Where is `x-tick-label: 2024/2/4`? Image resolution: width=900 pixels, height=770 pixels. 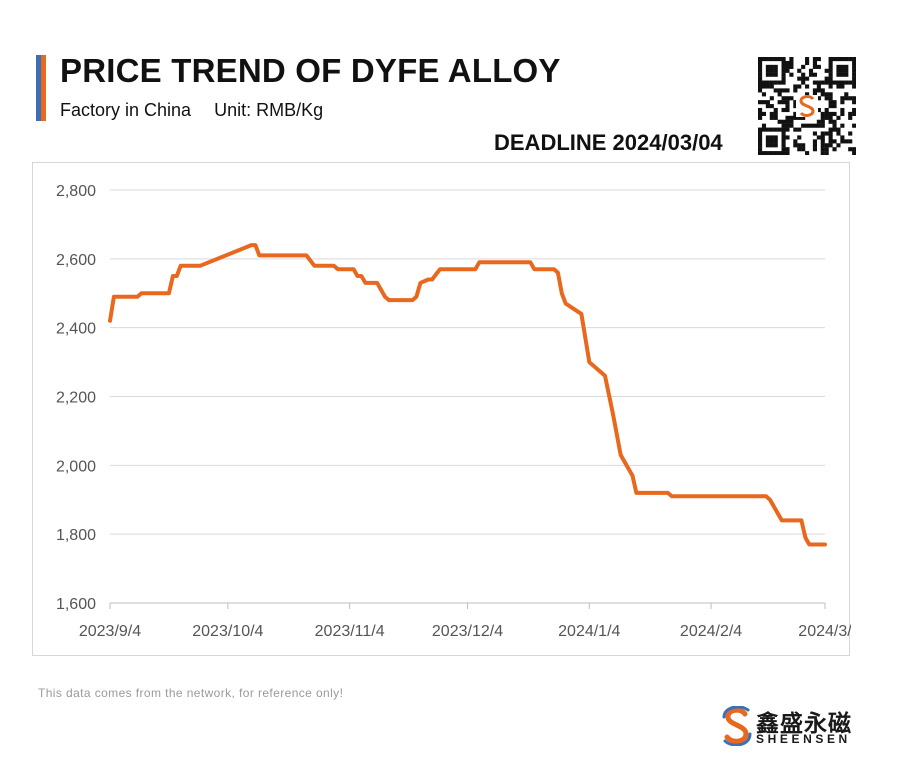
x-tick-label: 2024/2/4 is located at coordinates (711, 631).